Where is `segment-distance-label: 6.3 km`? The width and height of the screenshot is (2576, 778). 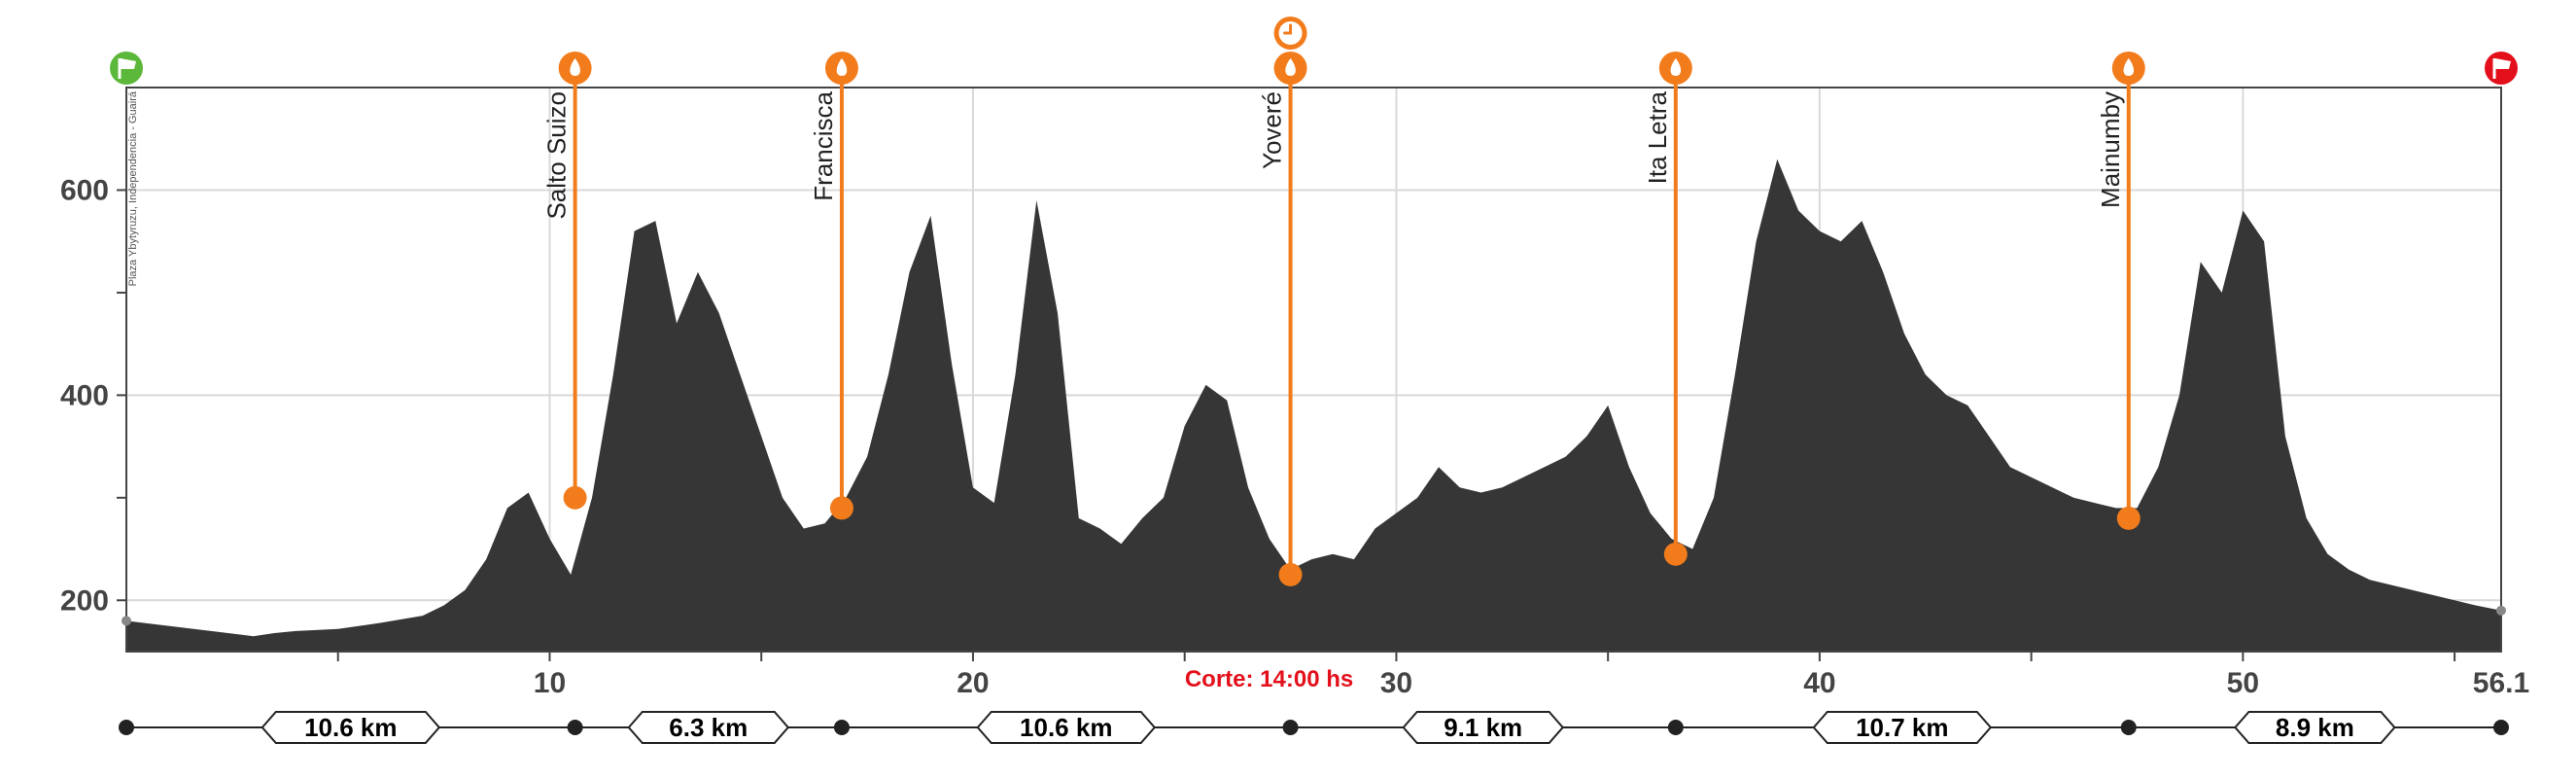
segment-distance-label: 6.3 km is located at coordinates (708, 727).